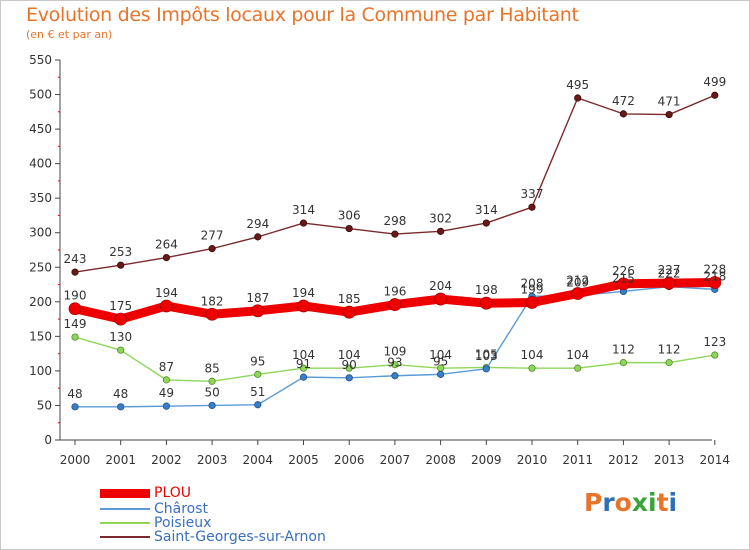  Describe the element at coordinates (125, 493) in the screenshot. I see `legend-swatch-plou` at that location.